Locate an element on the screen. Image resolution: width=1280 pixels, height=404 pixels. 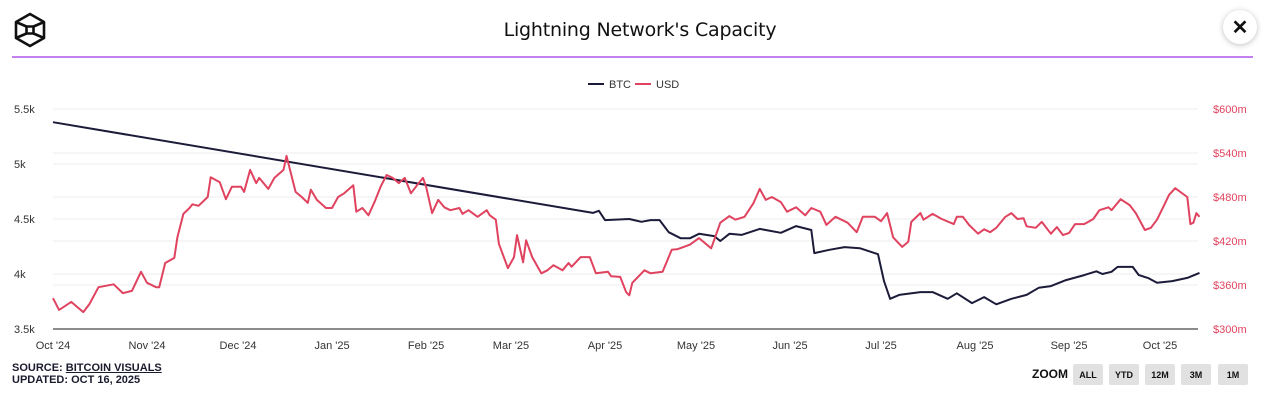
zoom-all-button: ALL is located at coordinates (1088, 374).